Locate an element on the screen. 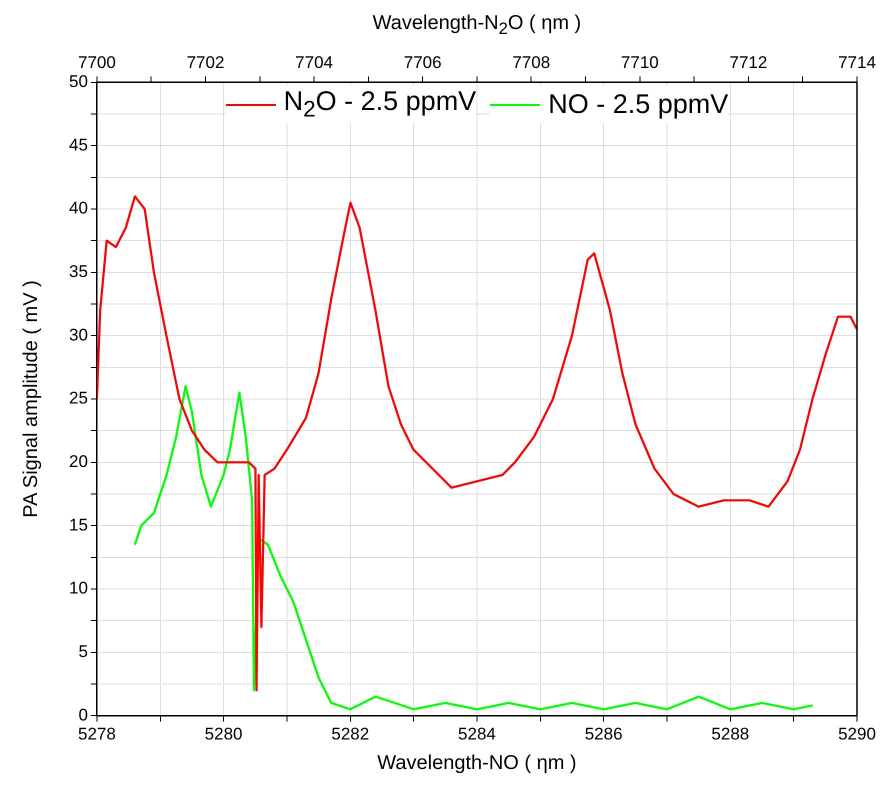 The height and width of the screenshot is (796, 887). y-tick-label: 50 is located at coordinates (78, 82).